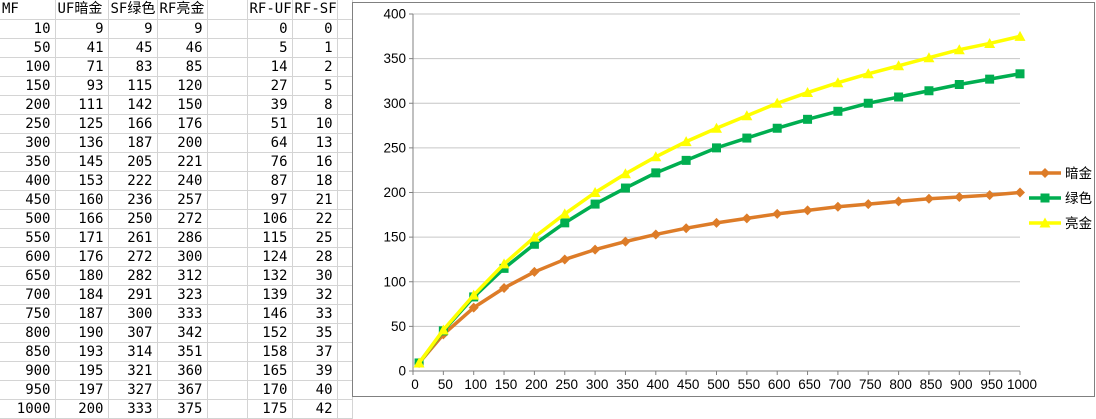  I want to click on cell: 400, so click(28, 181).